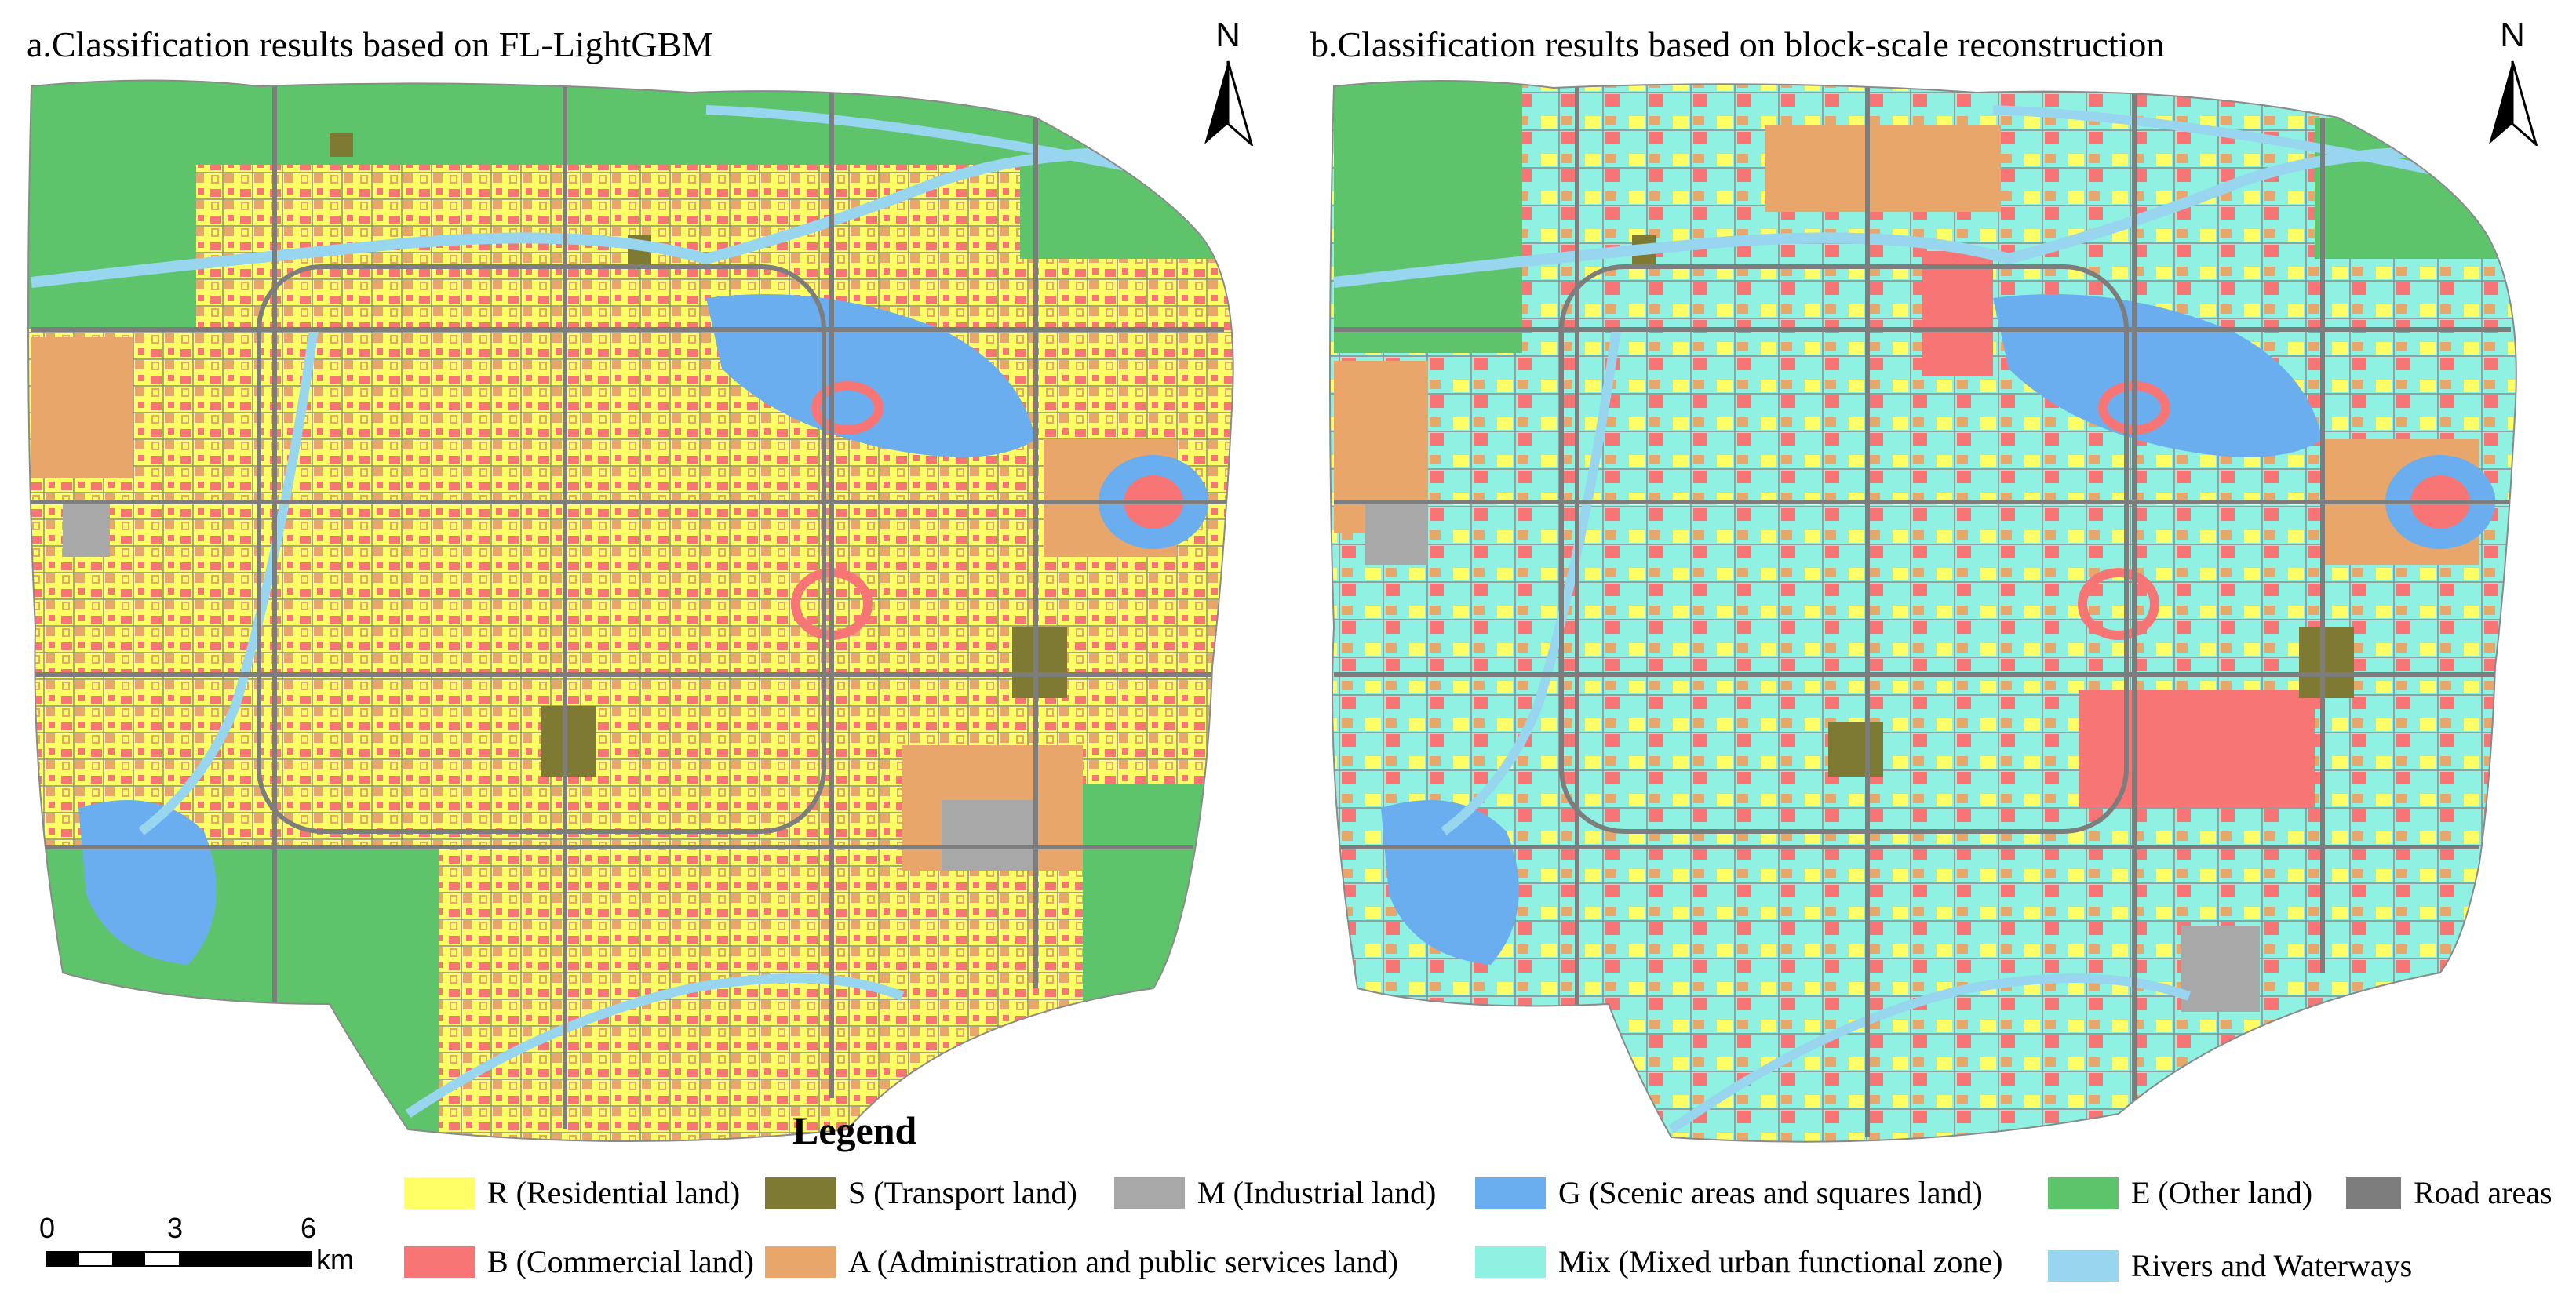  I want to click on swatch-scenic, so click(1510, 1193).